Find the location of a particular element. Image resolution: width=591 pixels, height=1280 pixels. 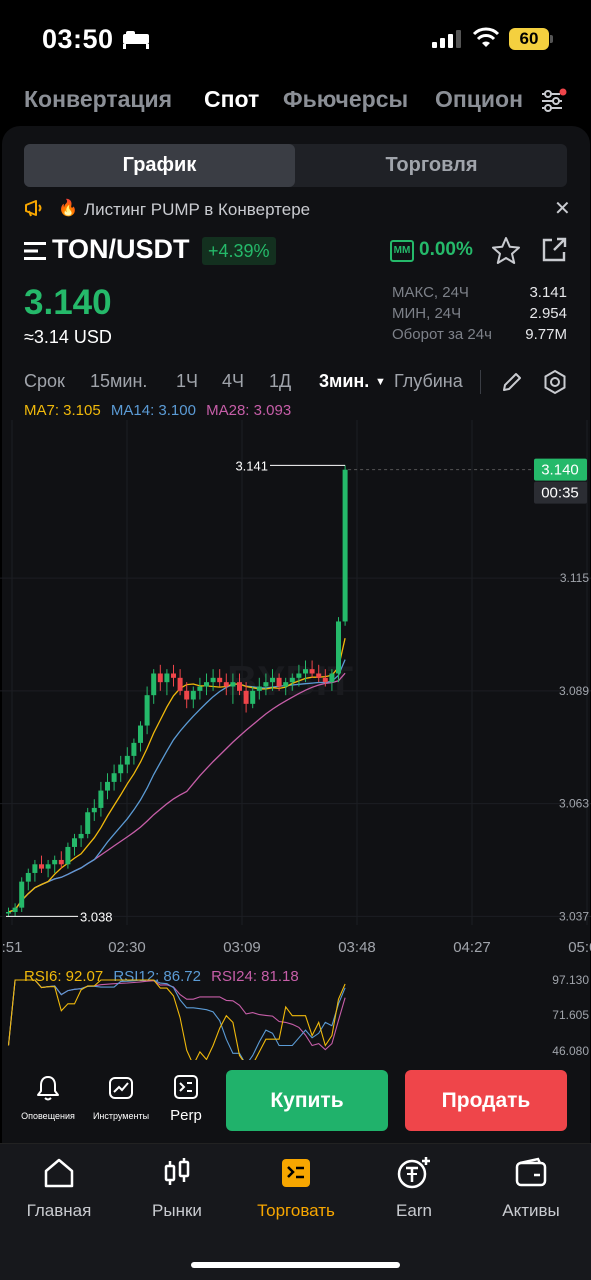

bed-icon is located at coordinates (136, 40).